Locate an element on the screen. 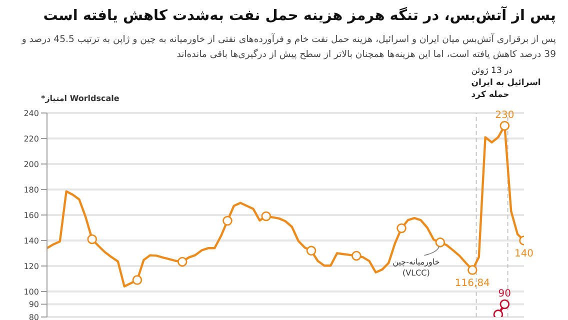 This screenshot has height=320, width=568. data-label: 230 is located at coordinates (504, 115).